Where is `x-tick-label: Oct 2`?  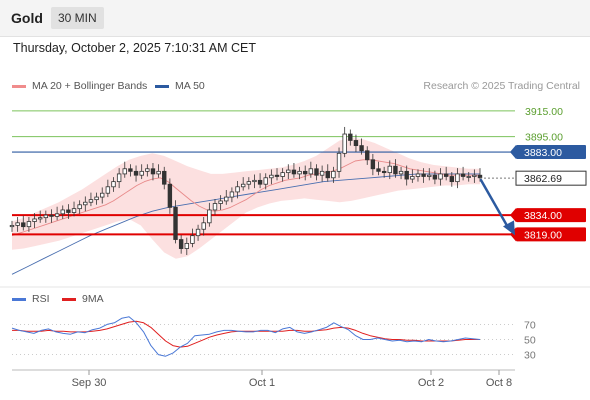 x-tick-label: Oct 2 is located at coordinates (431, 383).